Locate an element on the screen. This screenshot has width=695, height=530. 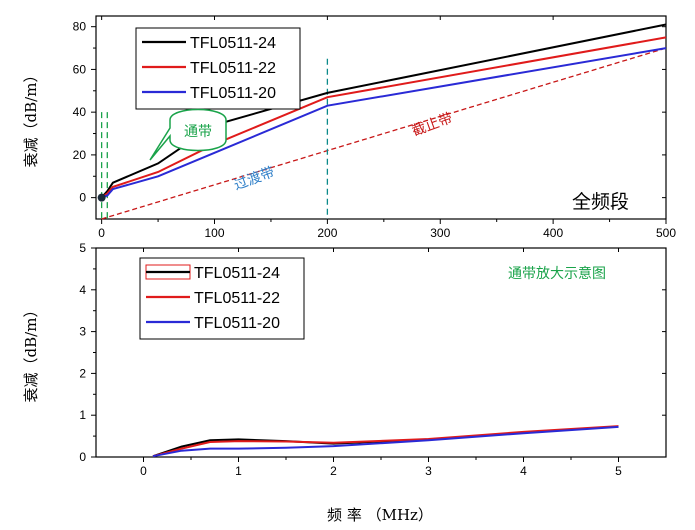
top-y-axis-label: 衰减（dB/m） is located at coordinates (31, 118).